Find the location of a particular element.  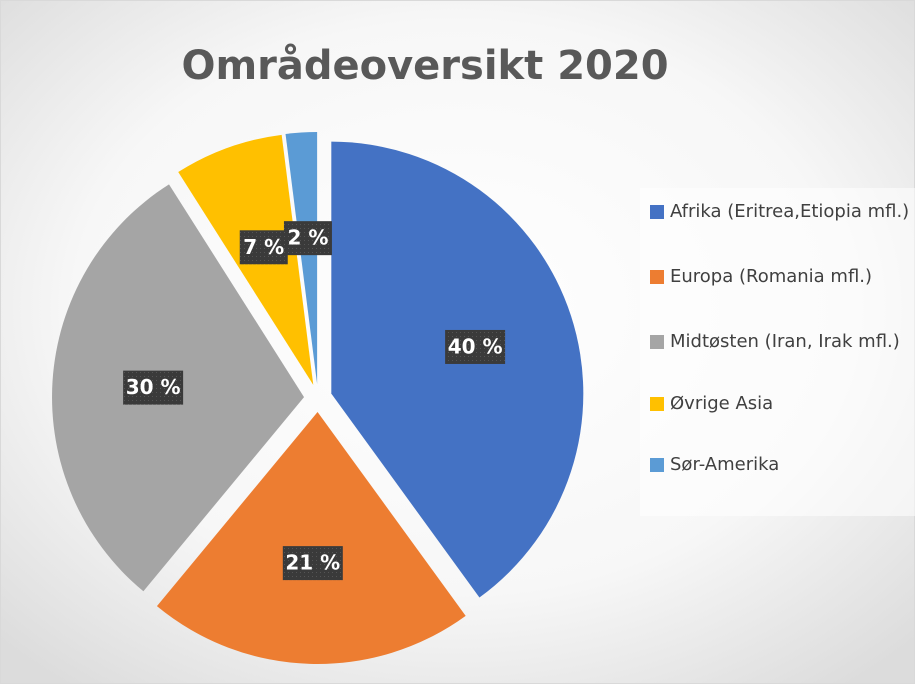

legend-box is located at coordinates (777, 352).